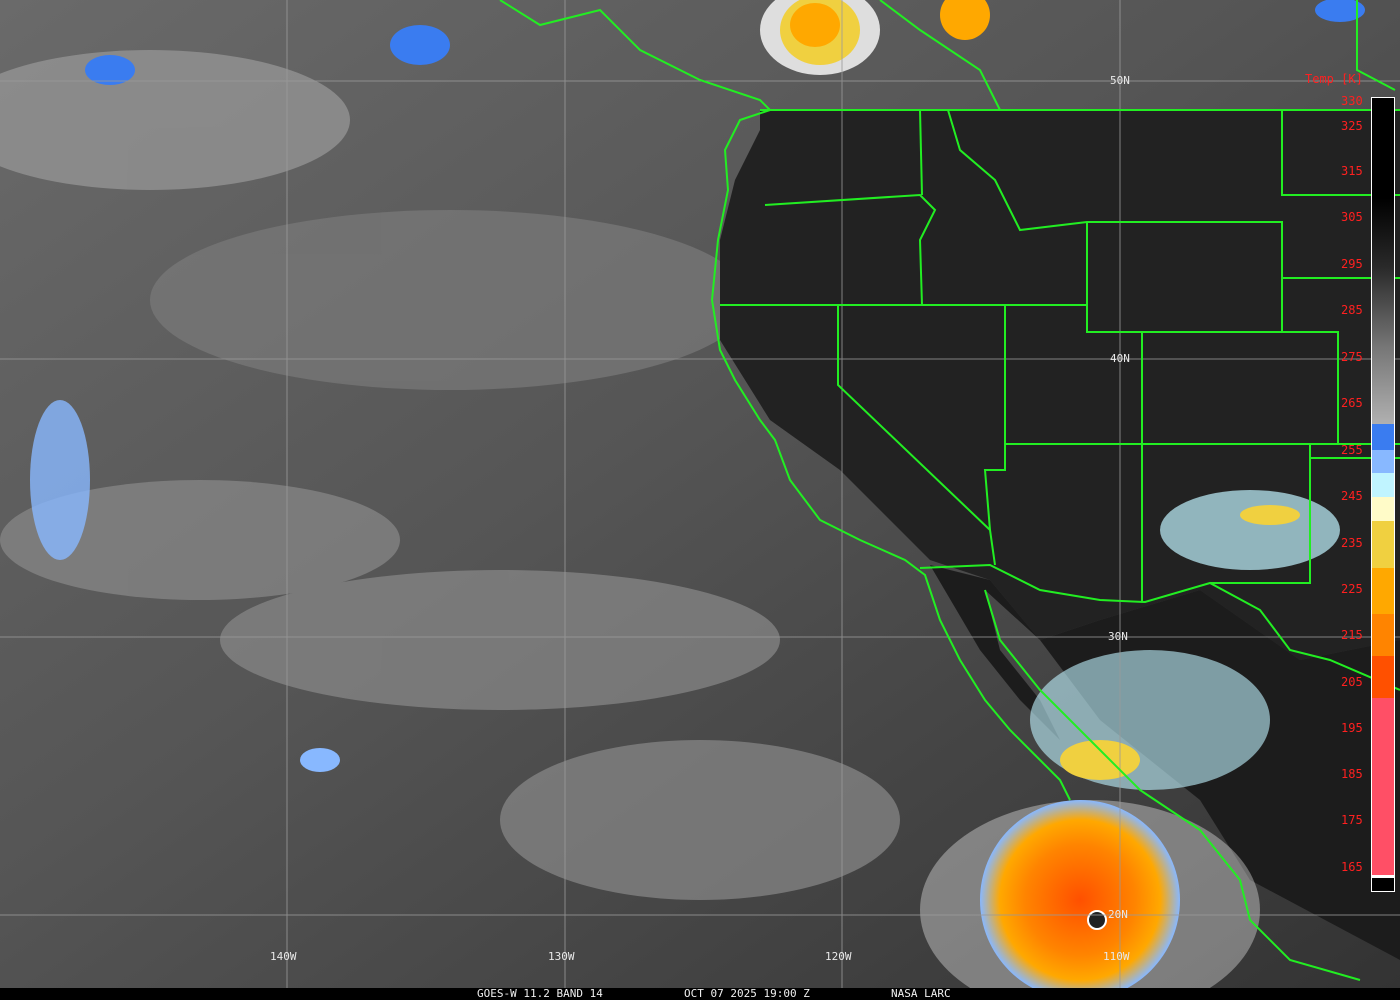 Image resolution: width=1400 pixels, height=1000 pixels. What do you see at coordinates (1352, 126) in the screenshot?
I see `colorbar-label: 325` at bounding box center [1352, 126].